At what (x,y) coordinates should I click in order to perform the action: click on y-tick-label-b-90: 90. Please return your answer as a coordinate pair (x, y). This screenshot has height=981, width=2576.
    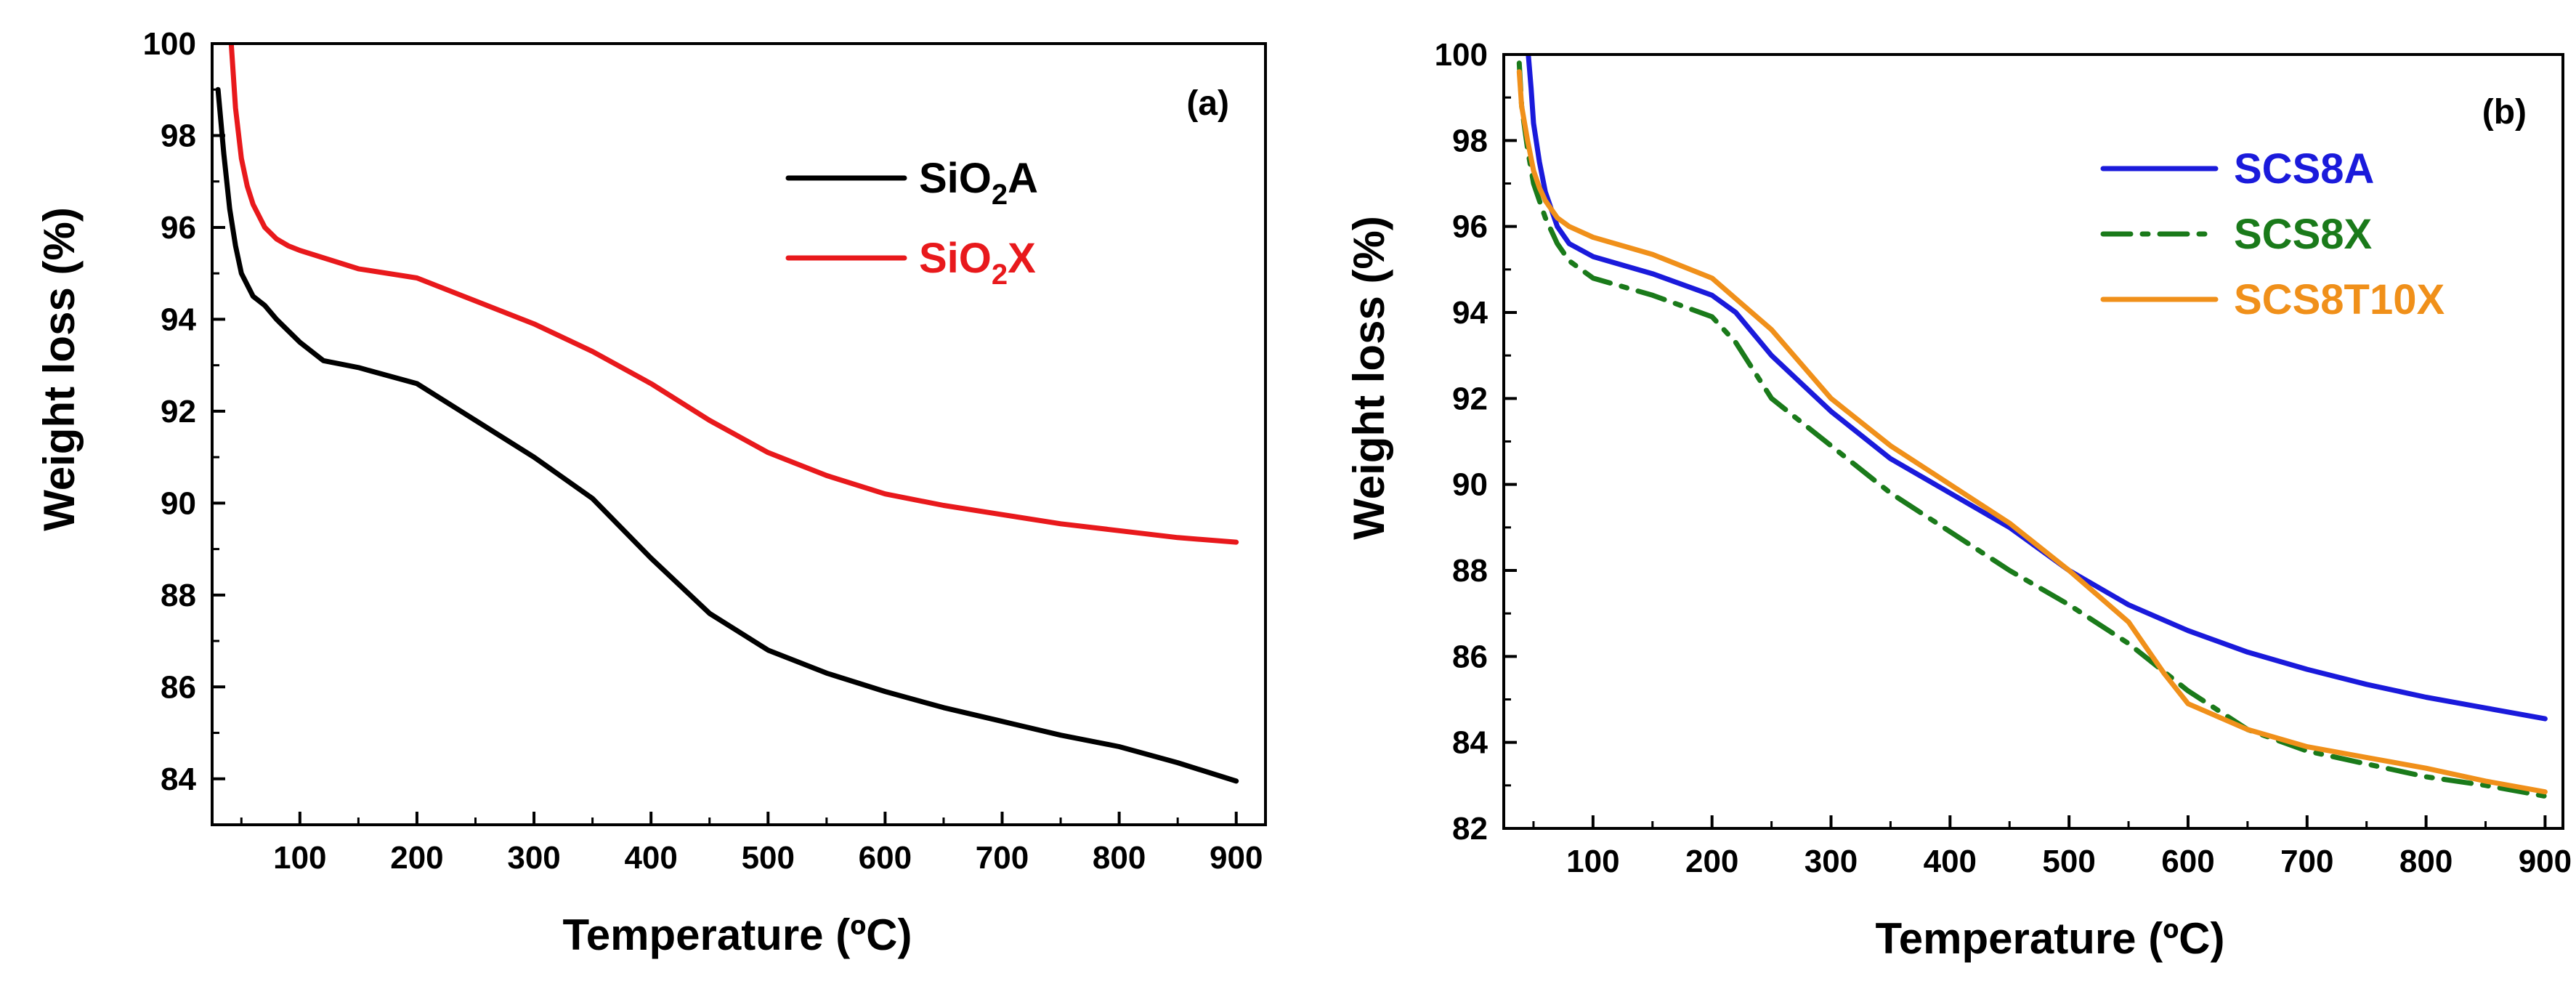
    Looking at the image, I should click on (1470, 485).